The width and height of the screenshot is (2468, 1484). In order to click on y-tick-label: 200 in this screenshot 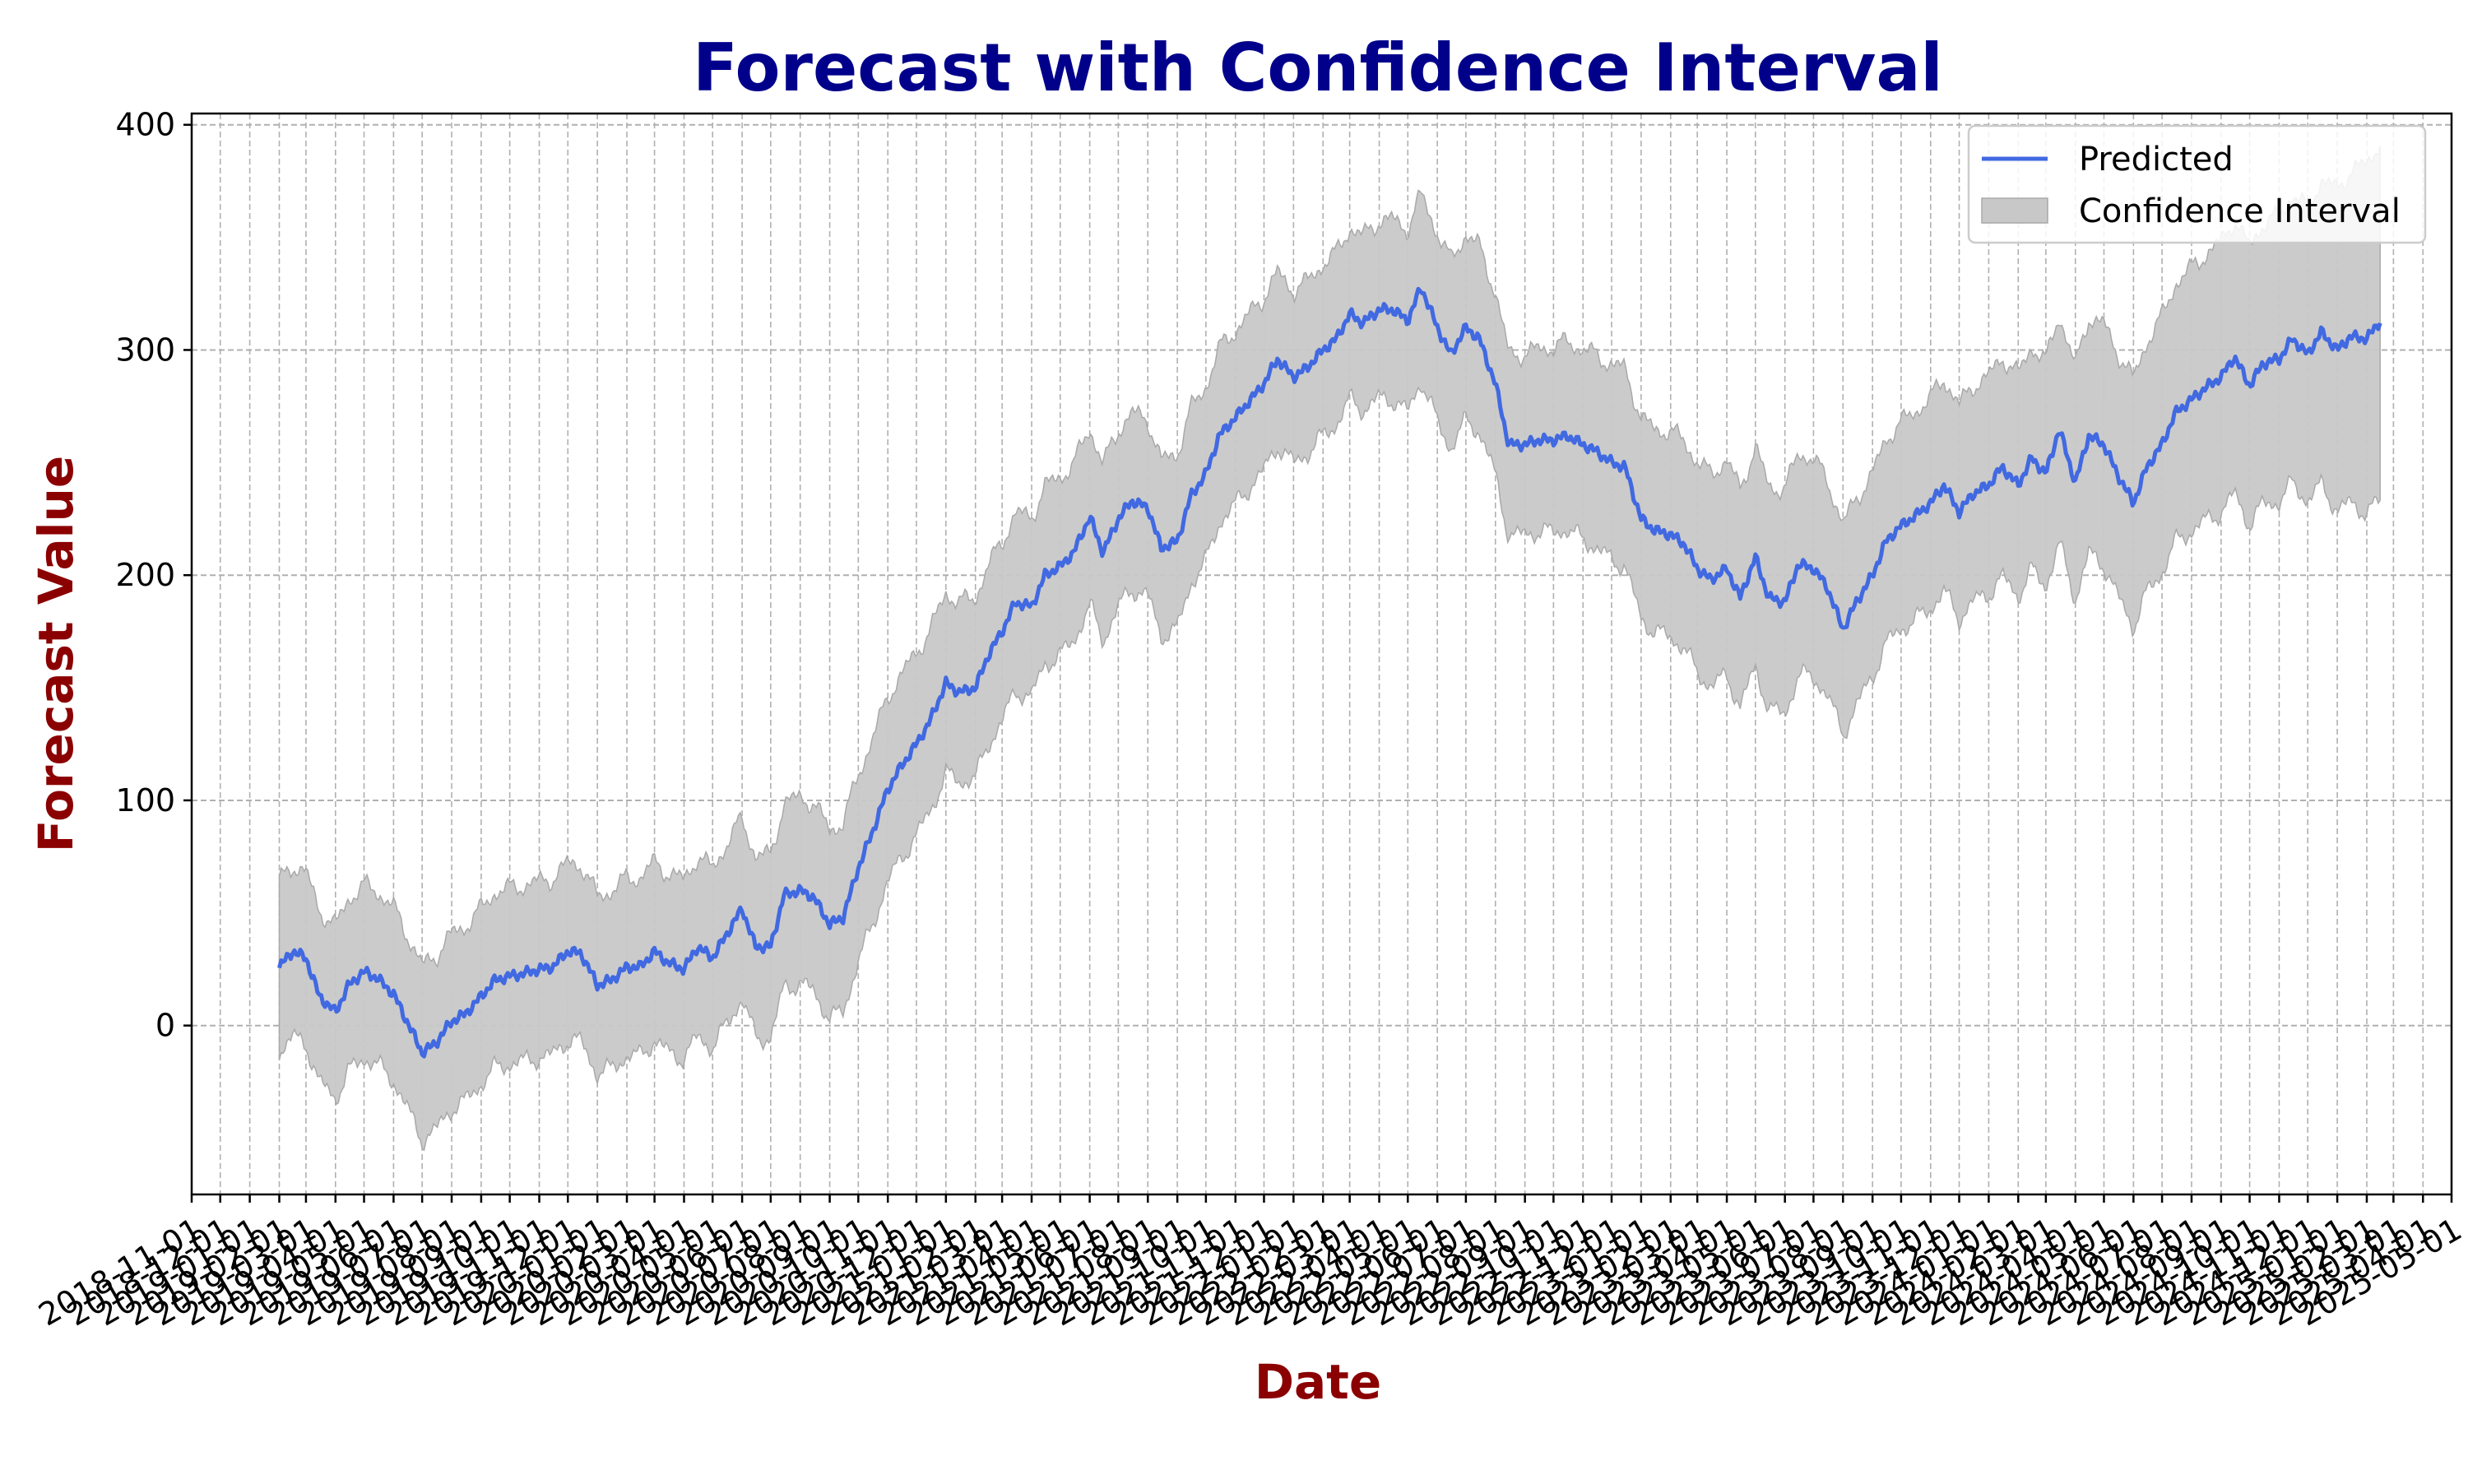, I will do `click(145, 575)`.